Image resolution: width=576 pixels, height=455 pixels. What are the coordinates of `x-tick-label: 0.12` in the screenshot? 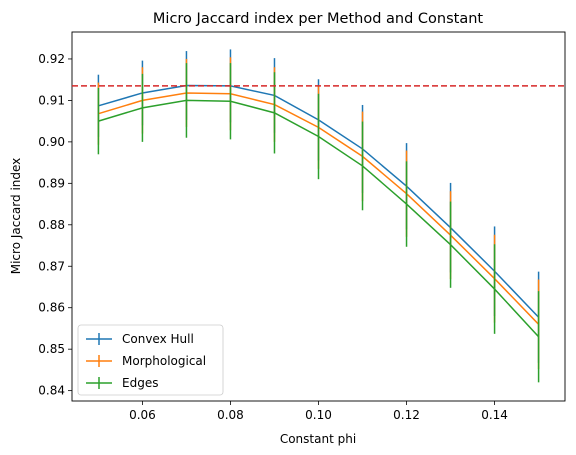 It's located at (406, 415).